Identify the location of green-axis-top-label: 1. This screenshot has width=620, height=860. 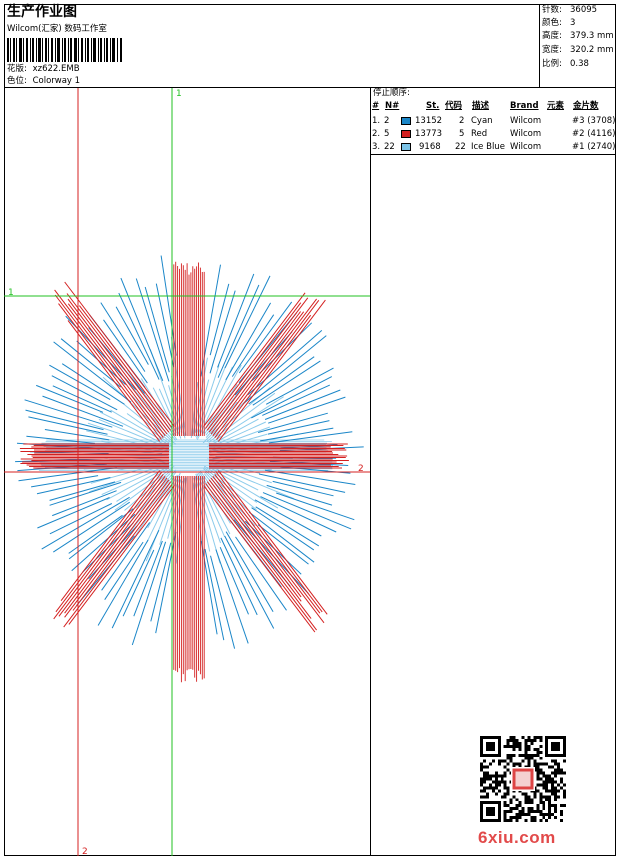
(179, 94).